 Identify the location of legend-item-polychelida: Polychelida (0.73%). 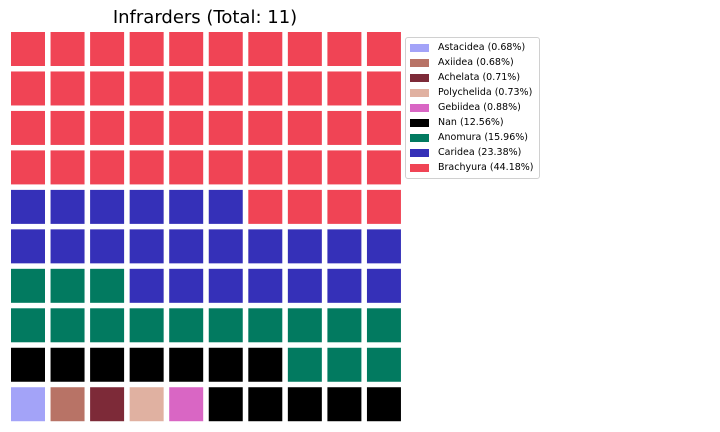
(472, 92).